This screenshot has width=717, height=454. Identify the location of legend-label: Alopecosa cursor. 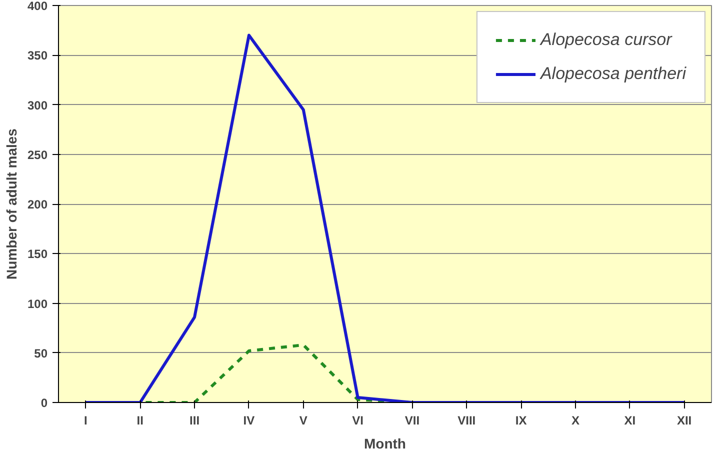
(606, 40).